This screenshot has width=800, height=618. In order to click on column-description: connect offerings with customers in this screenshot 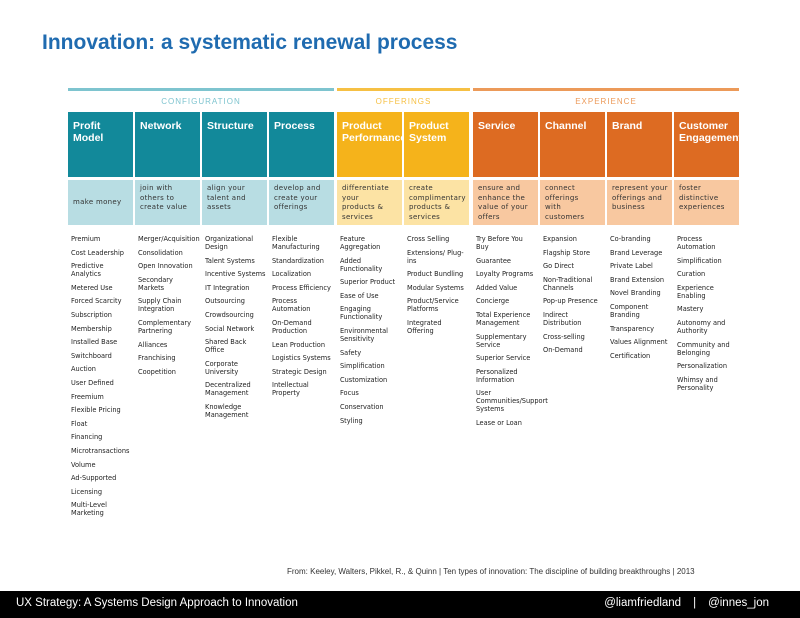, I will do `click(572, 202)`.